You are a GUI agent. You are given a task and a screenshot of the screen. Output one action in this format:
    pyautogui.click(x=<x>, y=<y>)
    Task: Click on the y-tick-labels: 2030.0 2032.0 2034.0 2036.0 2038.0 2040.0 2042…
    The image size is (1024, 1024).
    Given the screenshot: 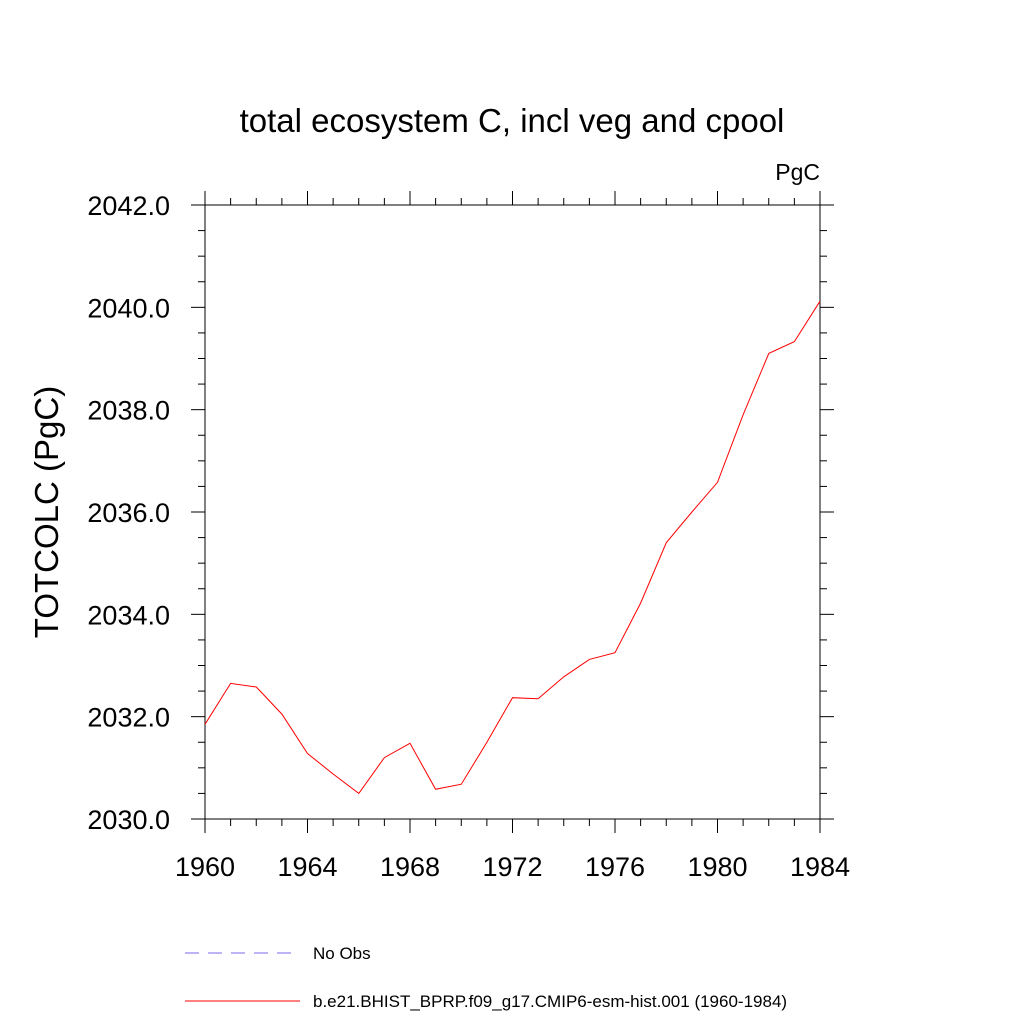 What is the action you would take?
    pyautogui.click(x=128, y=513)
    